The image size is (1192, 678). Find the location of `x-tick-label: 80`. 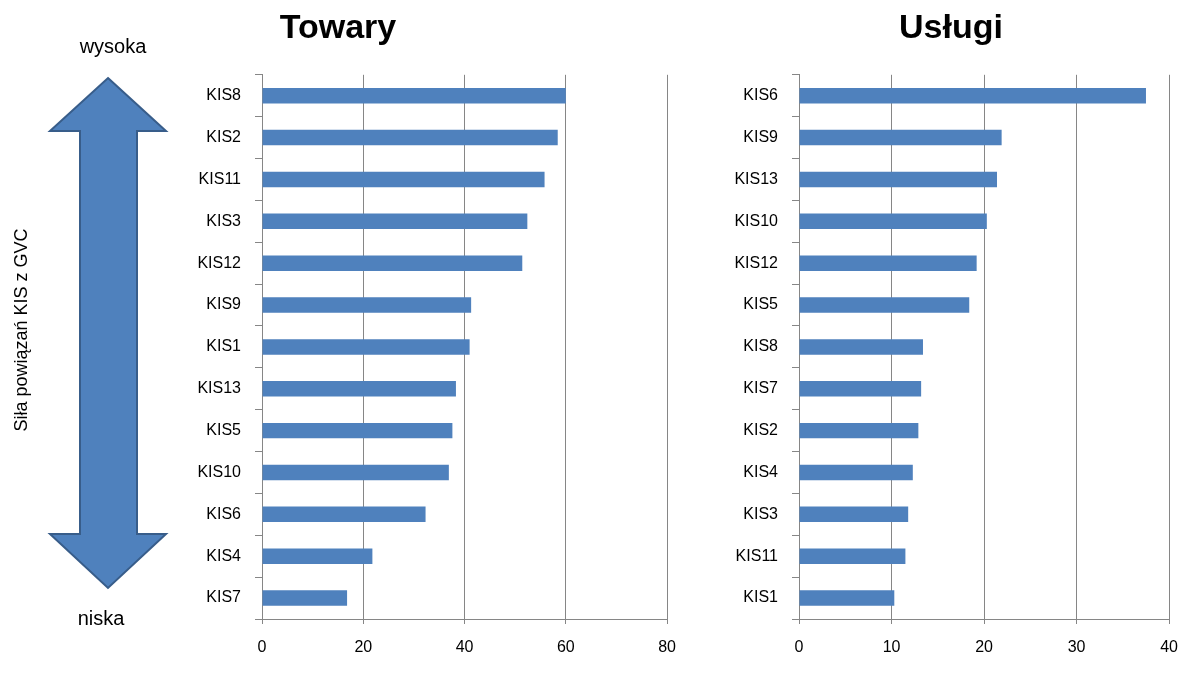

x-tick-label: 80 is located at coordinates (667, 647).